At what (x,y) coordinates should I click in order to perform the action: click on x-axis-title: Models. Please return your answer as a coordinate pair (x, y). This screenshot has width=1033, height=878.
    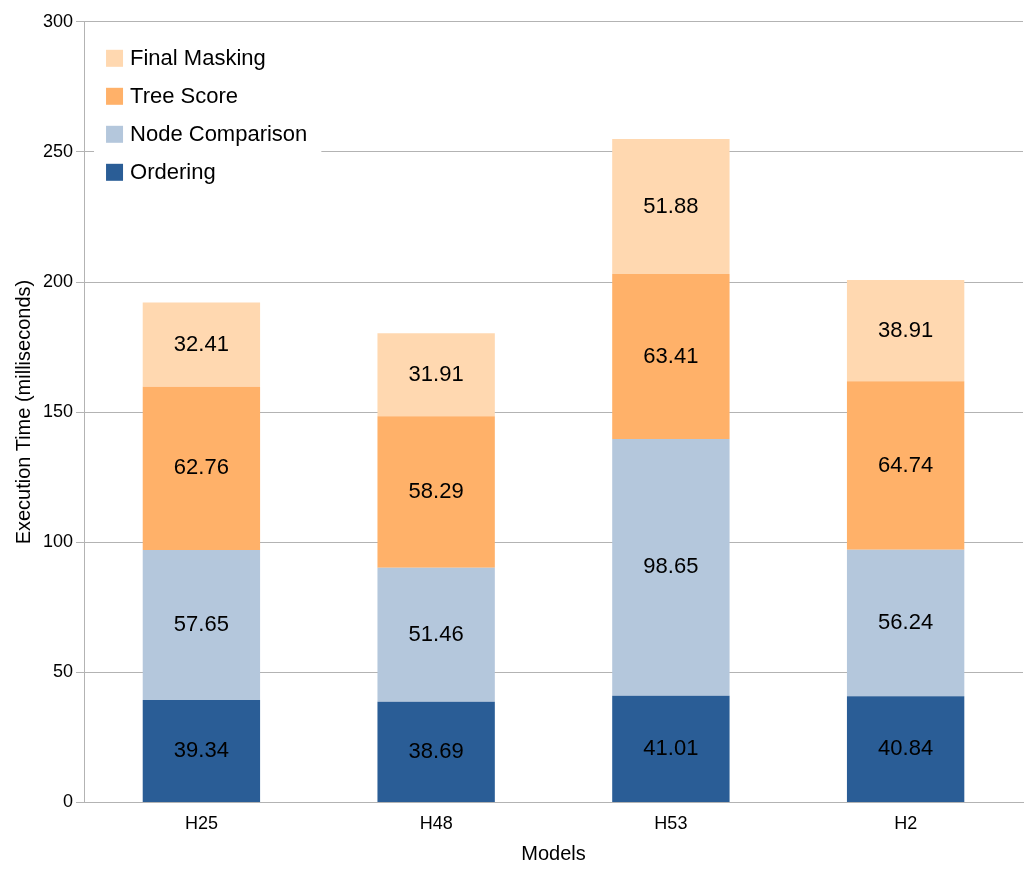
    Looking at the image, I should click on (553, 852).